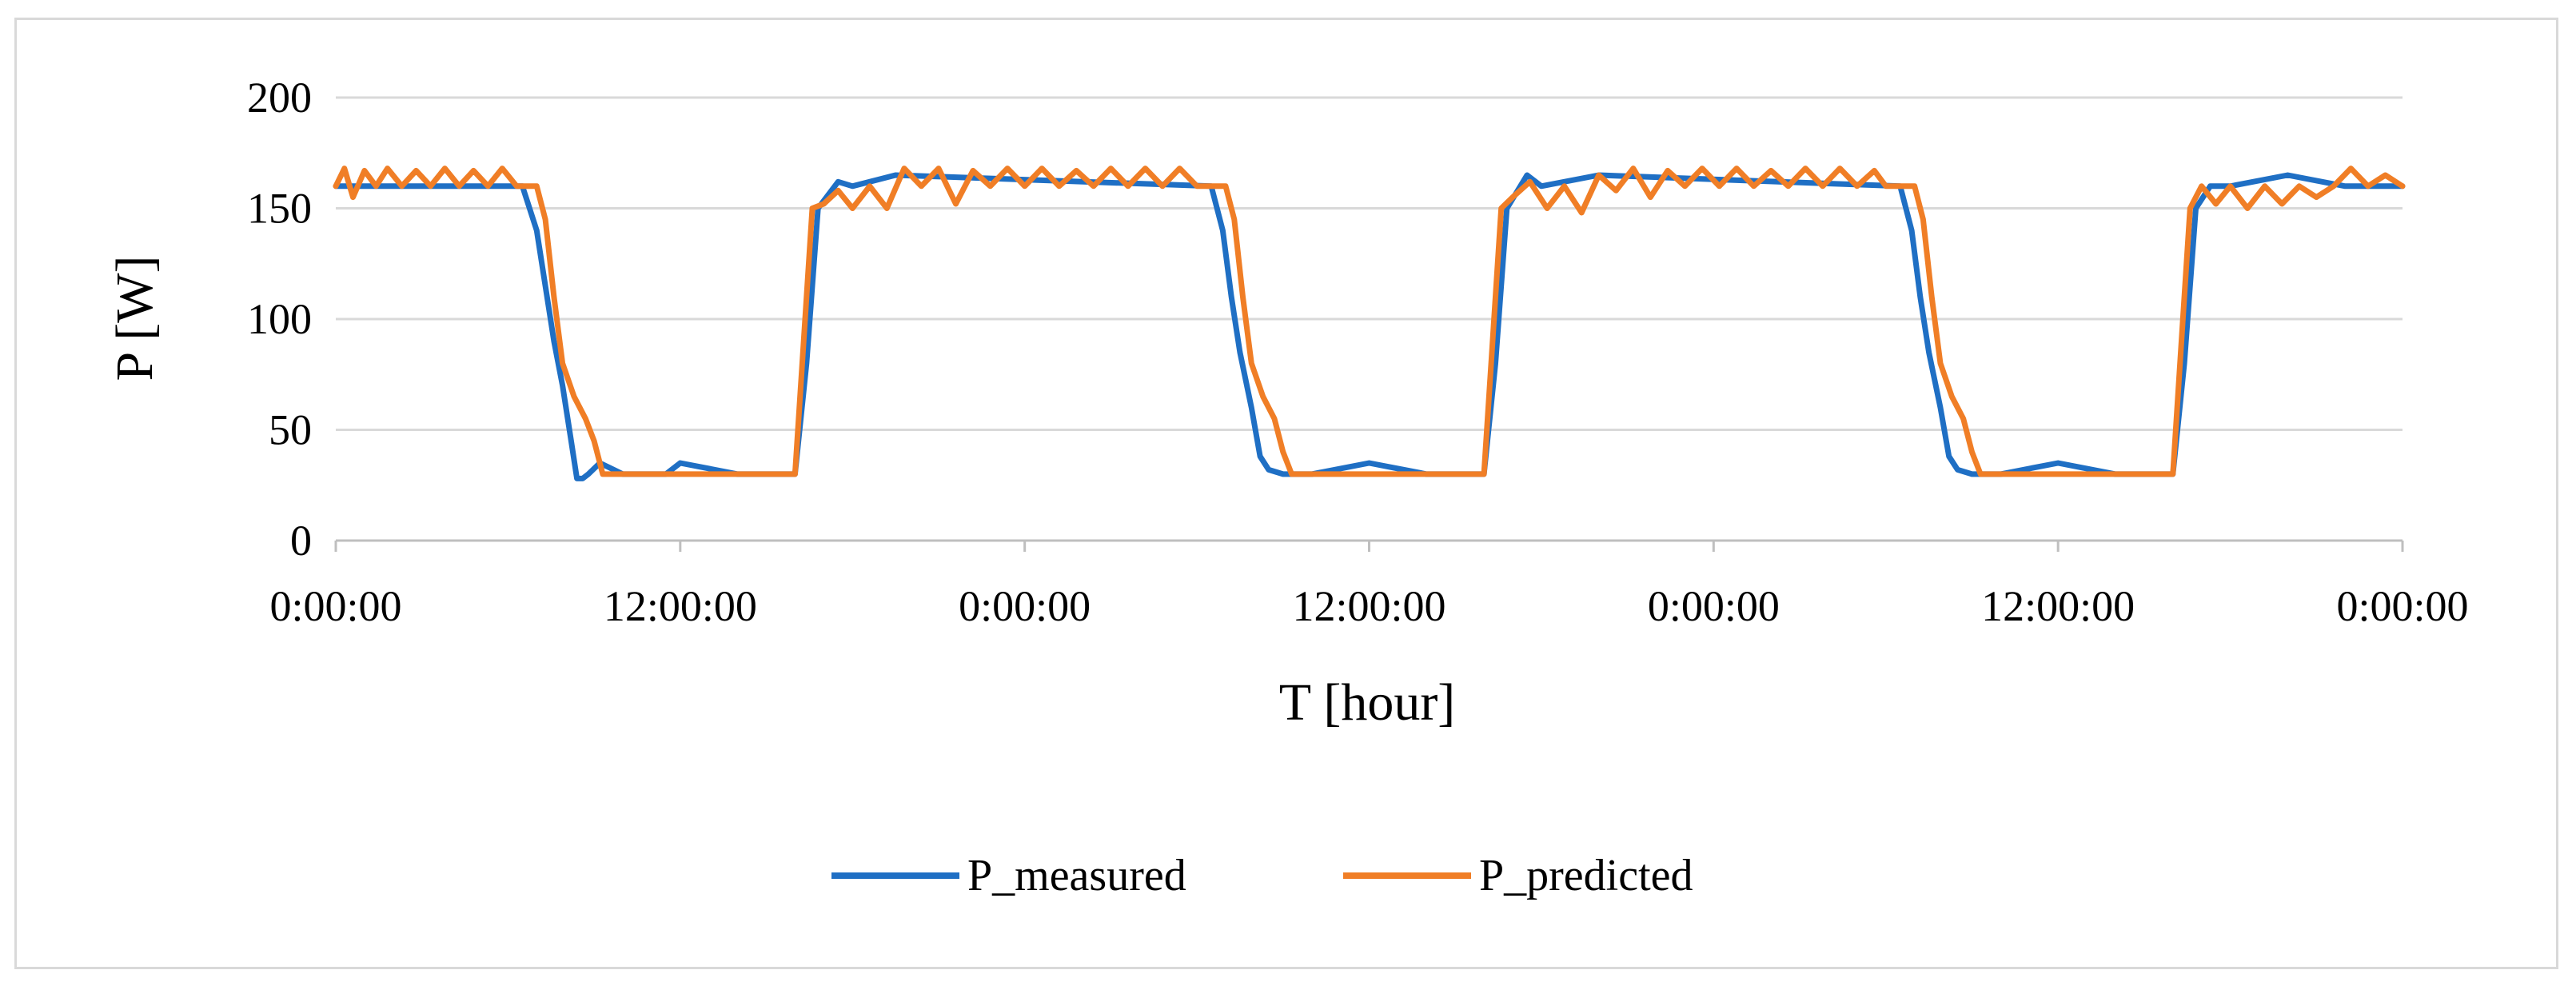  Describe the element at coordinates (1368, 702) in the screenshot. I see `x-axis-title: T [hour]` at that location.